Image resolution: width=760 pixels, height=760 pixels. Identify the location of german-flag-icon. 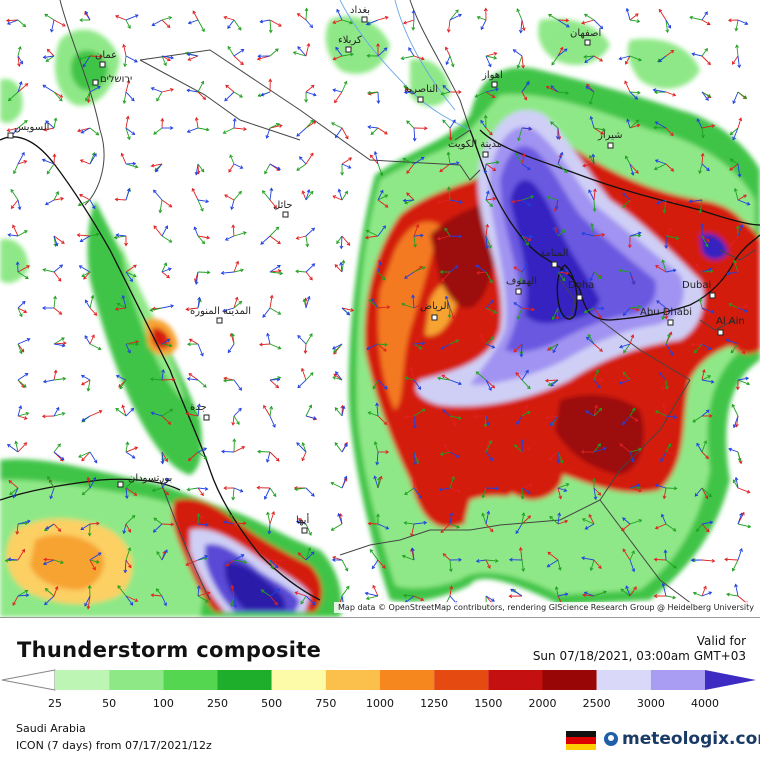
(581, 740).